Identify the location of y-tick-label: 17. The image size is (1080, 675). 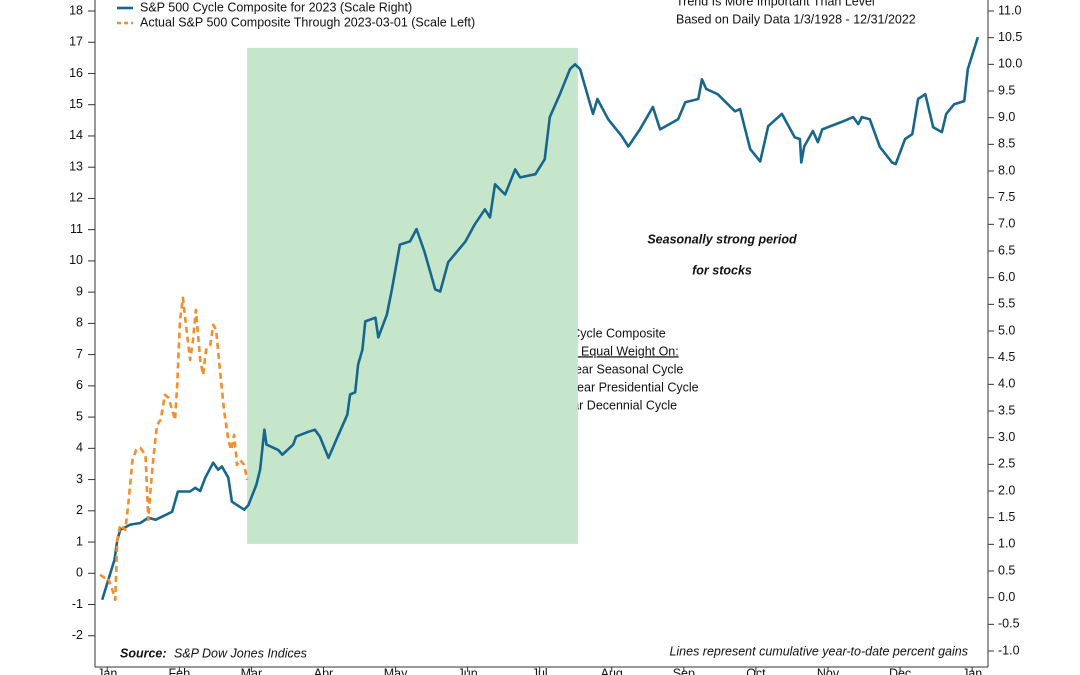
(76, 42).